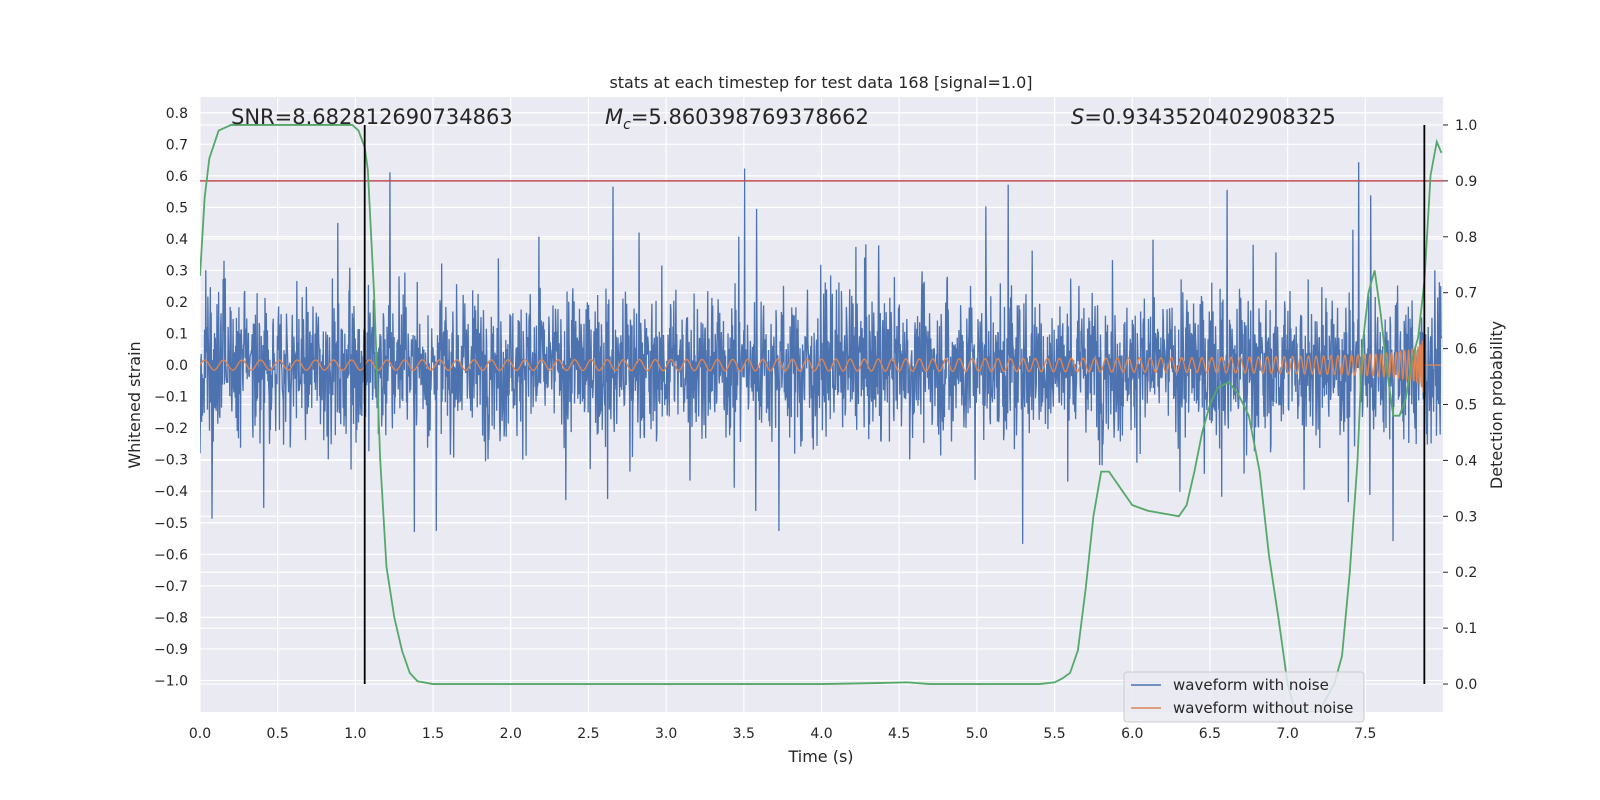 The image size is (1600, 800). What do you see at coordinates (177, 303) in the screenshot?
I see `y-left-tick-label: 0.2` at bounding box center [177, 303].